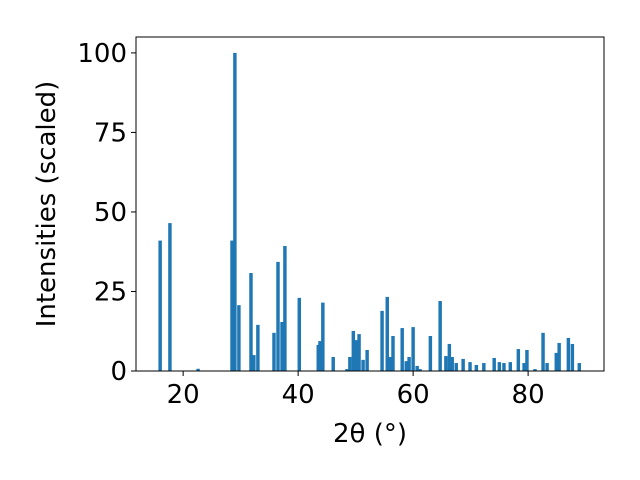 This screenshot has width=640, height=480. What do you see at coordinates (110, 133) in the screenshot?
I see `y-tick-label: 75` at bounding box center [110, 133].